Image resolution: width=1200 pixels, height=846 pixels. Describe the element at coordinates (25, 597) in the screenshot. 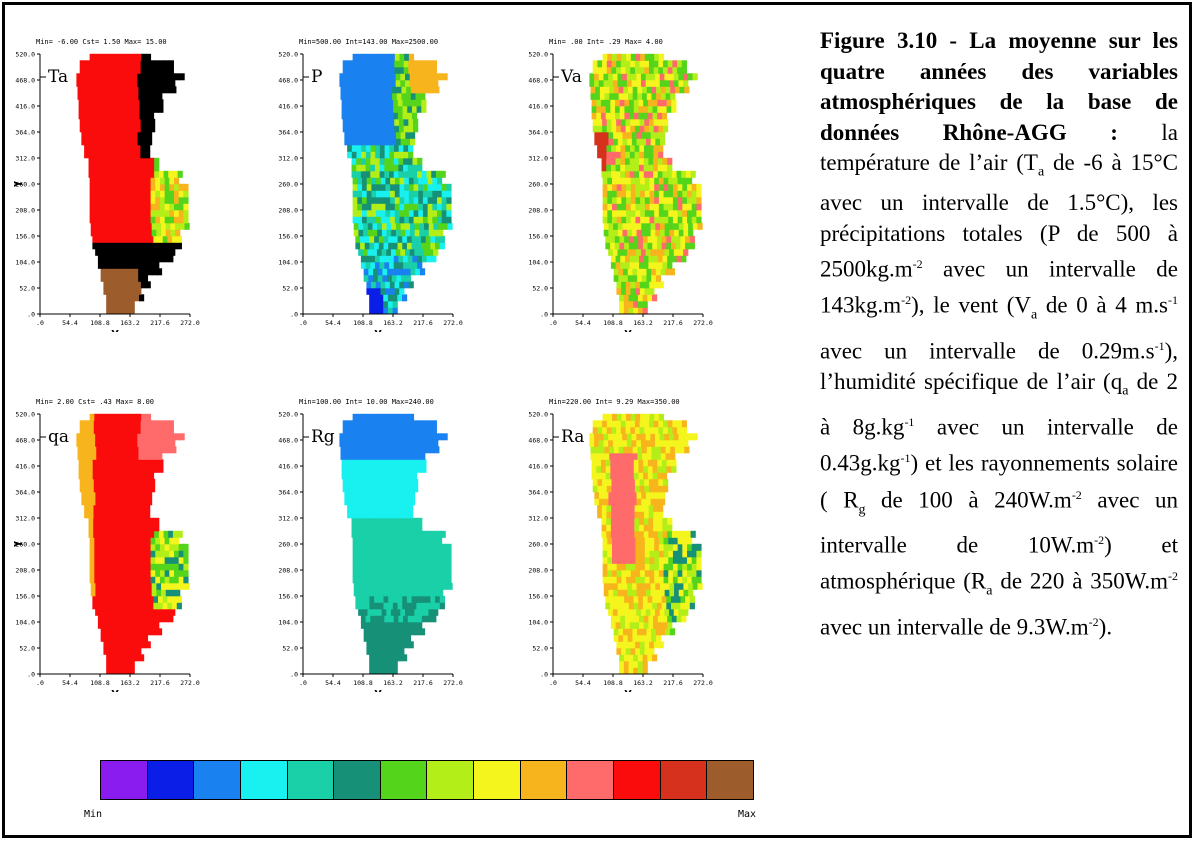

I see `y-tick-label: 156.0` at that location.